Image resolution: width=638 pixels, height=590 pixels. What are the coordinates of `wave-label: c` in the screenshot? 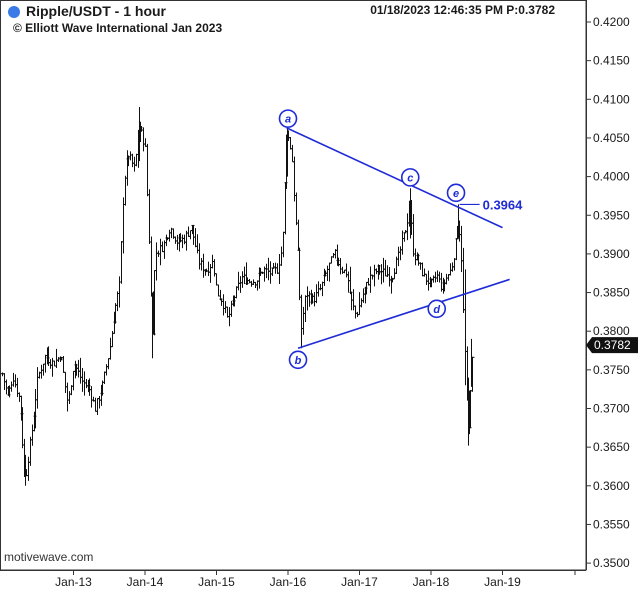 It's located at (410, 178).